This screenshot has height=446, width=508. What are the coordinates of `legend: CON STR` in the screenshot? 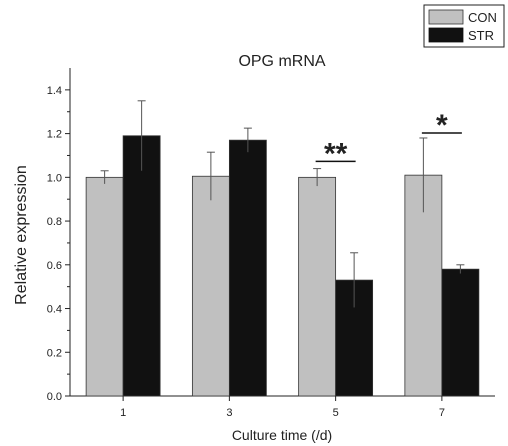 It's located at (464, 26).